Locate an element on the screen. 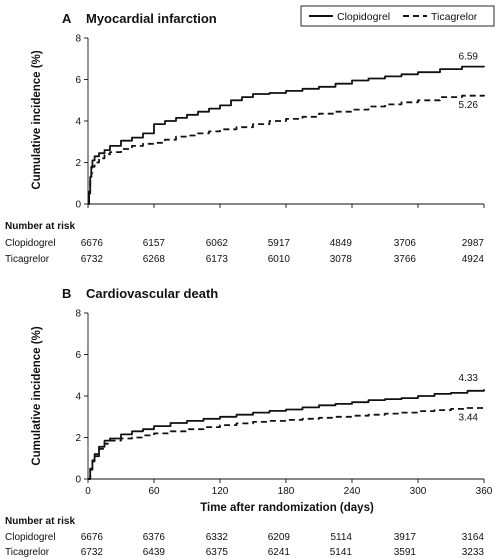  risk-table-a-value: 6062 is located at coordinates (217, 243).